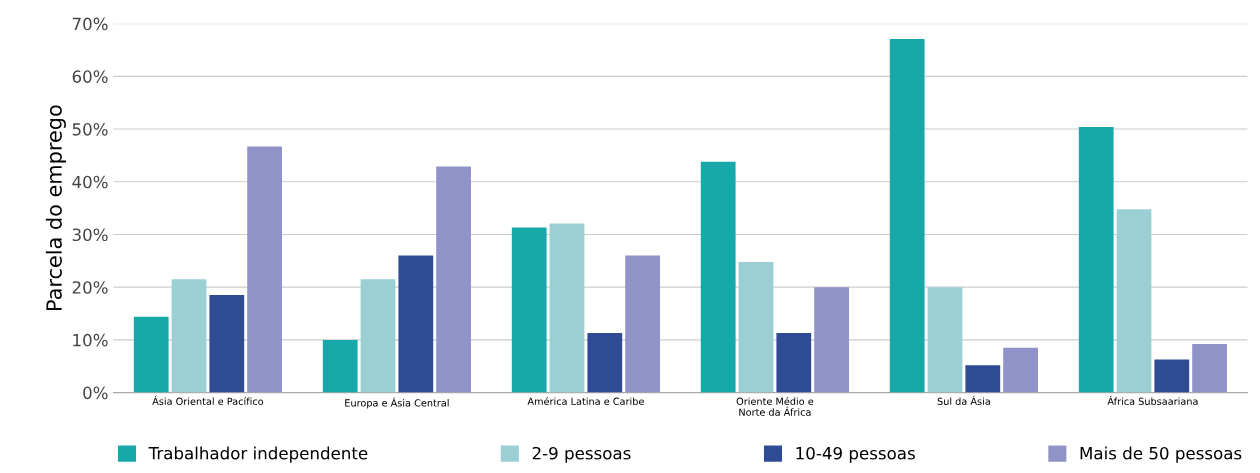 Image resolution: width=1260 pixels, height=473 pixels. I want to click on legend-label: Trabalhador independente, so click(258, 454).